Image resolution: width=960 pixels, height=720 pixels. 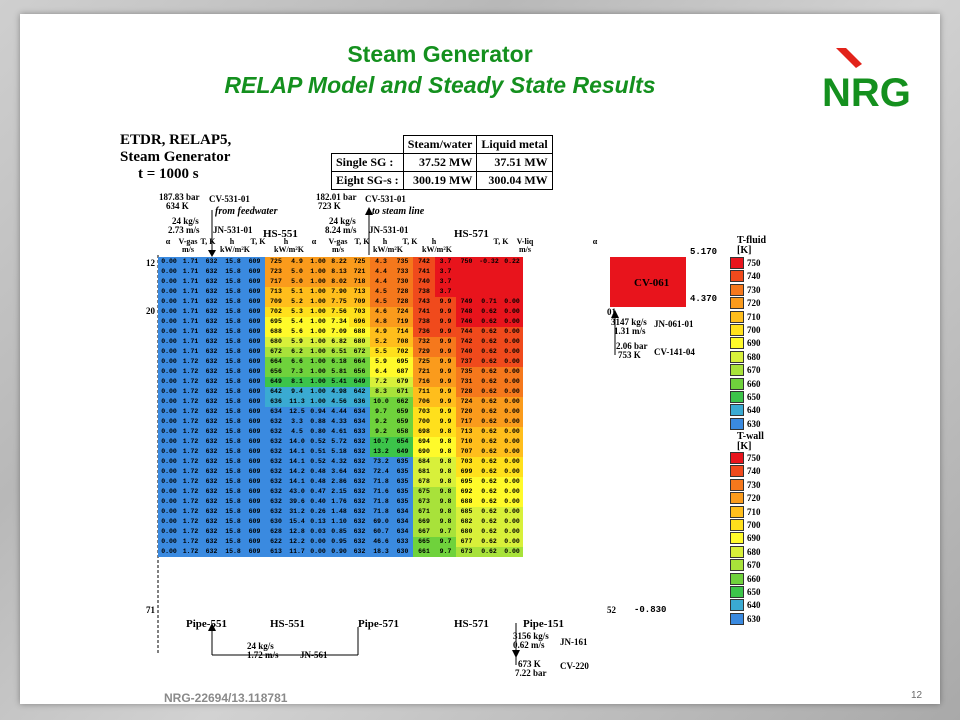 What do you see at coordinates (466, 442) in the screenshot?
I see `table-cell: 710` at bounding box center [466, 442].